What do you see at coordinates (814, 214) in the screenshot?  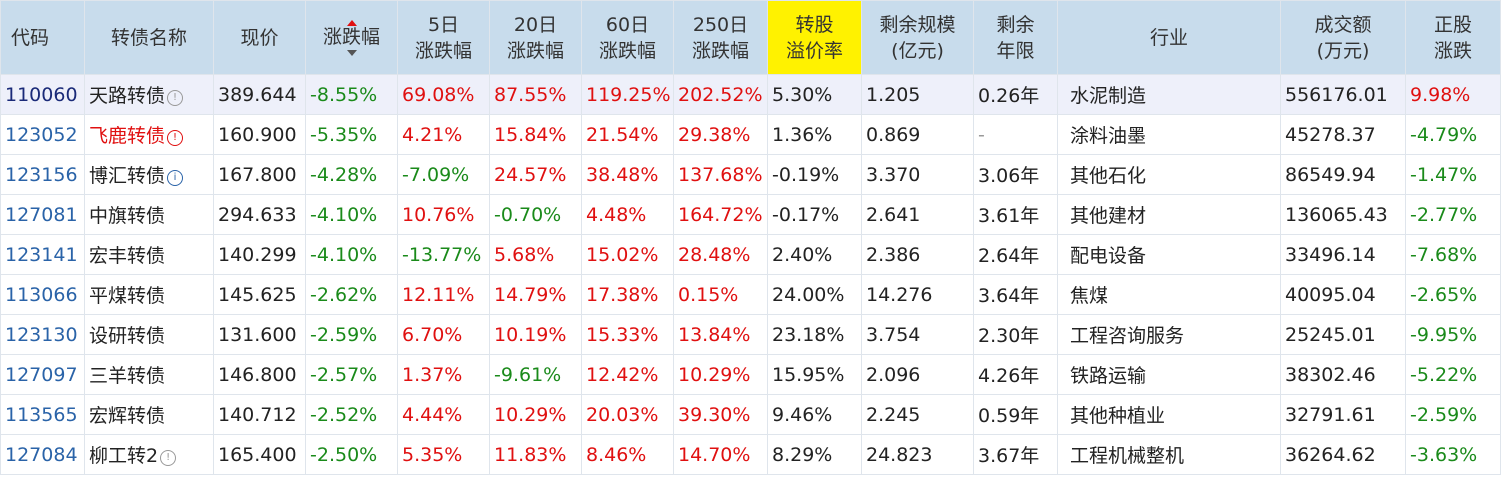 I see `premium-cell: -0.17%` at bounding box center [814, 214].